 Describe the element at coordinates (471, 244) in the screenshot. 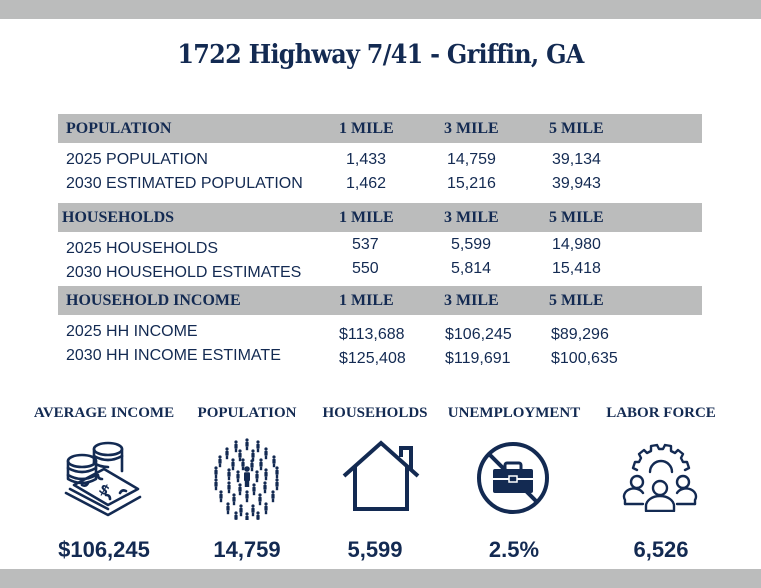

I see `value-3-mile: 5,599` at that location.